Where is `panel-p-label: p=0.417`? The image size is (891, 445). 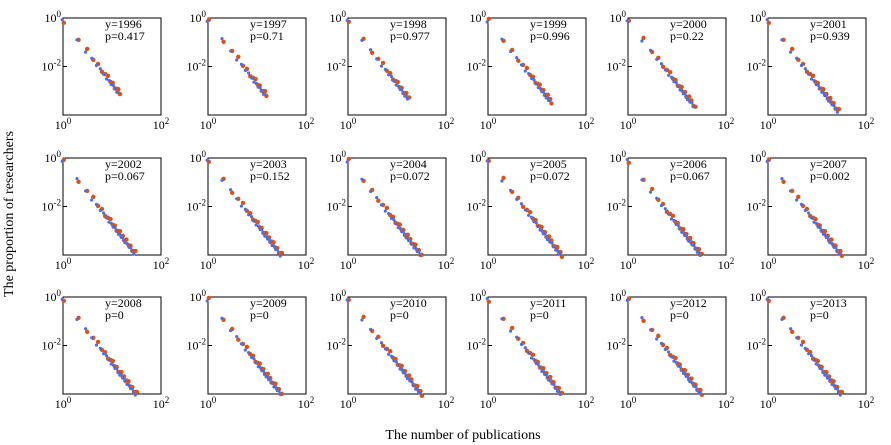 panel-p-label: p=0.417 is located at coordinates (125, 36).